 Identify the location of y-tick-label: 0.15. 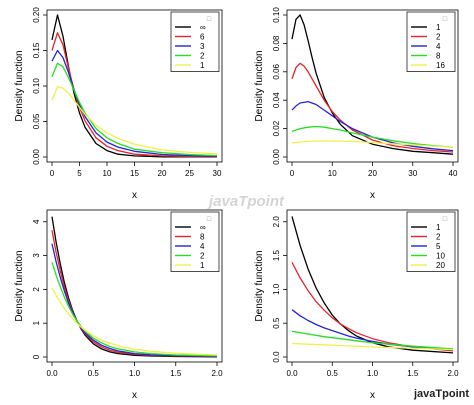
(36, 50).